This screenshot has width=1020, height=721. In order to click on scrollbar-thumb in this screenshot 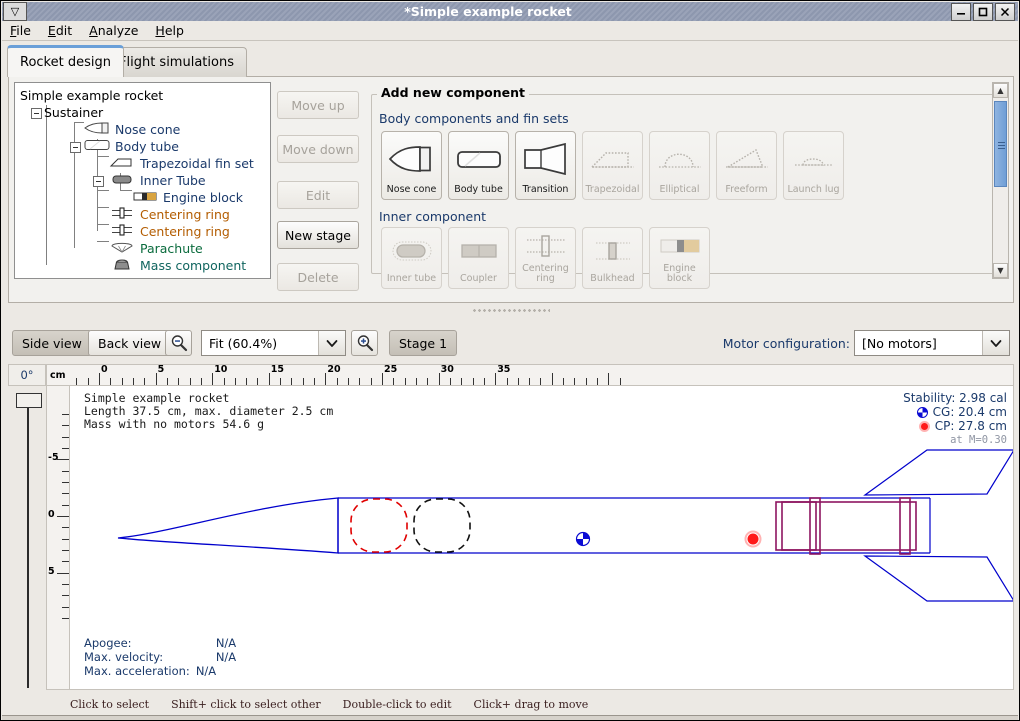, I will do `click(1000, 144)`.